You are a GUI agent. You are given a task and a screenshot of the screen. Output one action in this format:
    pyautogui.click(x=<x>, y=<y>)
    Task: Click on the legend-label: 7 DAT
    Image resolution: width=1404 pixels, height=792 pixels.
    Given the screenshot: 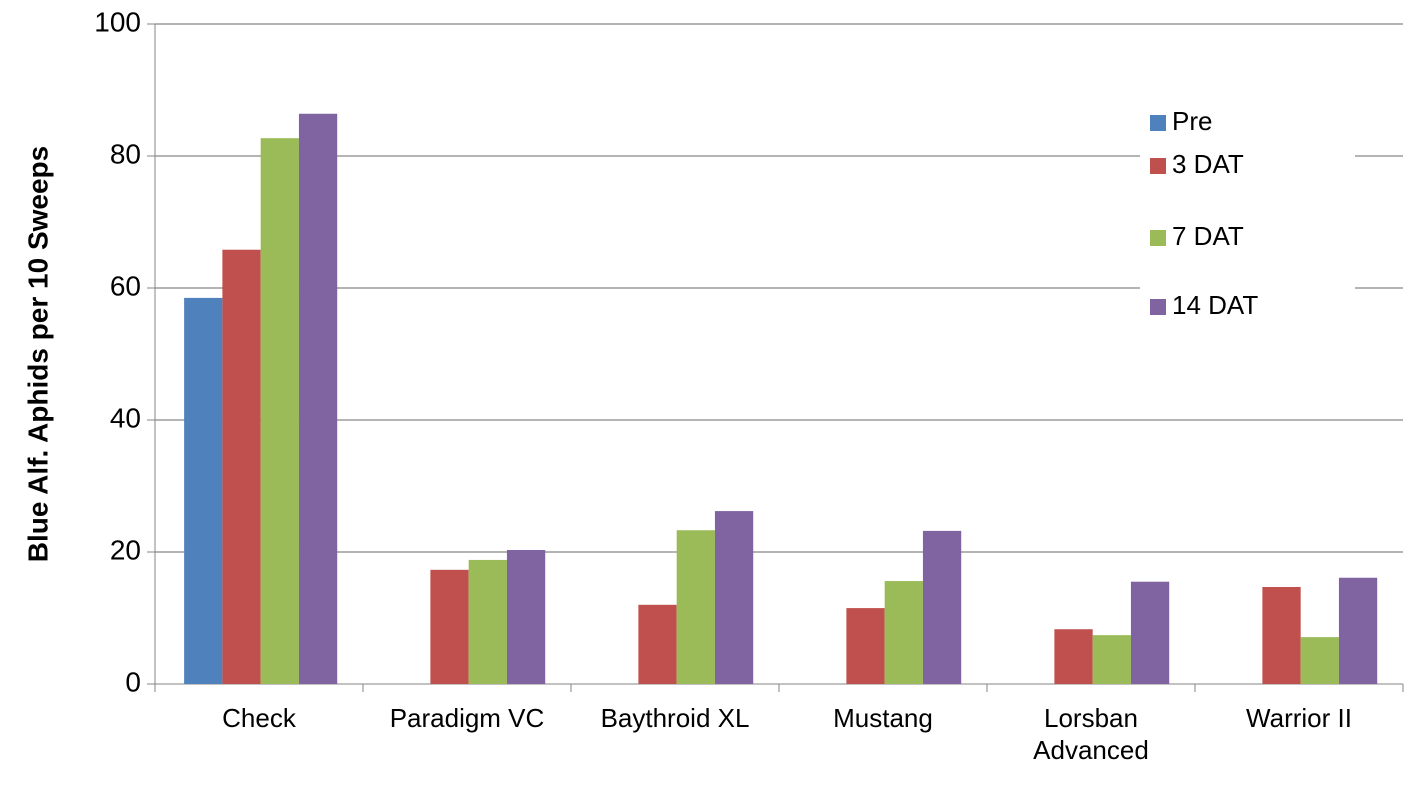 What is the action you would take?
    pyautogui.click(x=1208, y=236)
    